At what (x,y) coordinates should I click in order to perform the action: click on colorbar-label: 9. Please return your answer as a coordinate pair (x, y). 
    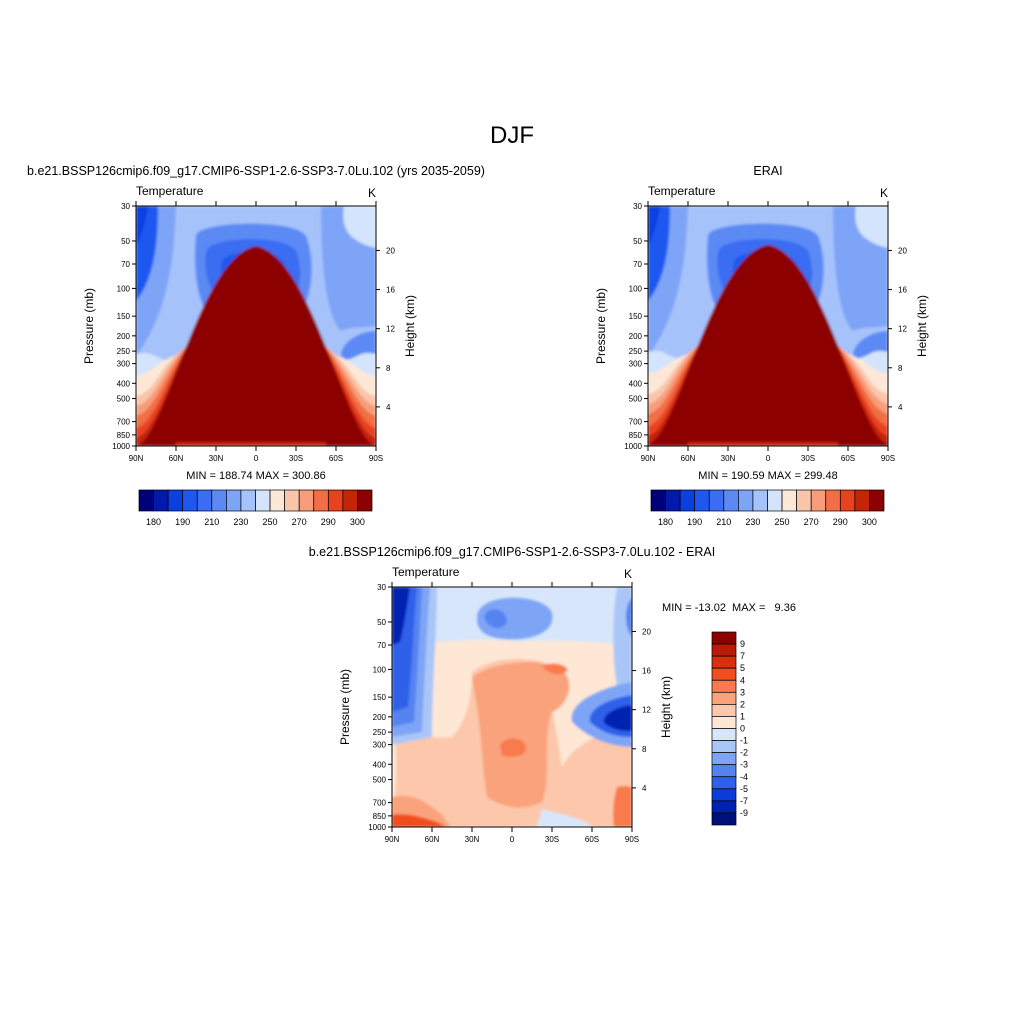
    Looking at the image, I should click on (742, 644).